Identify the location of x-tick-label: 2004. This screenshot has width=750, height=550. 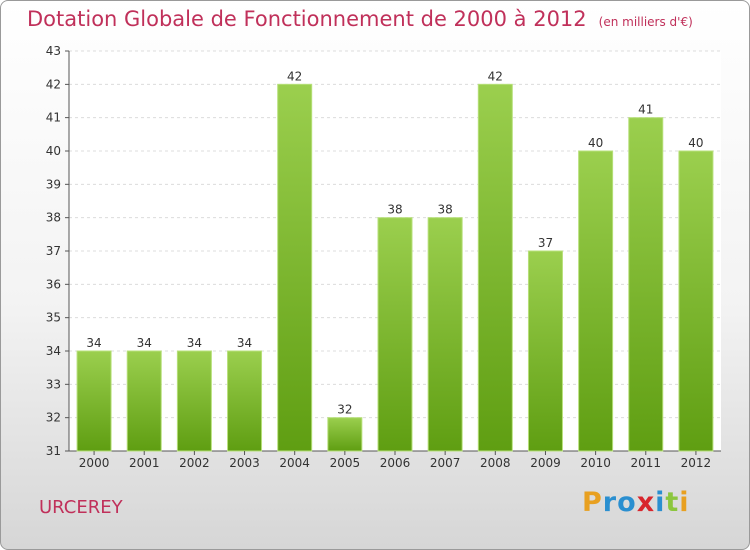
(294, 463).